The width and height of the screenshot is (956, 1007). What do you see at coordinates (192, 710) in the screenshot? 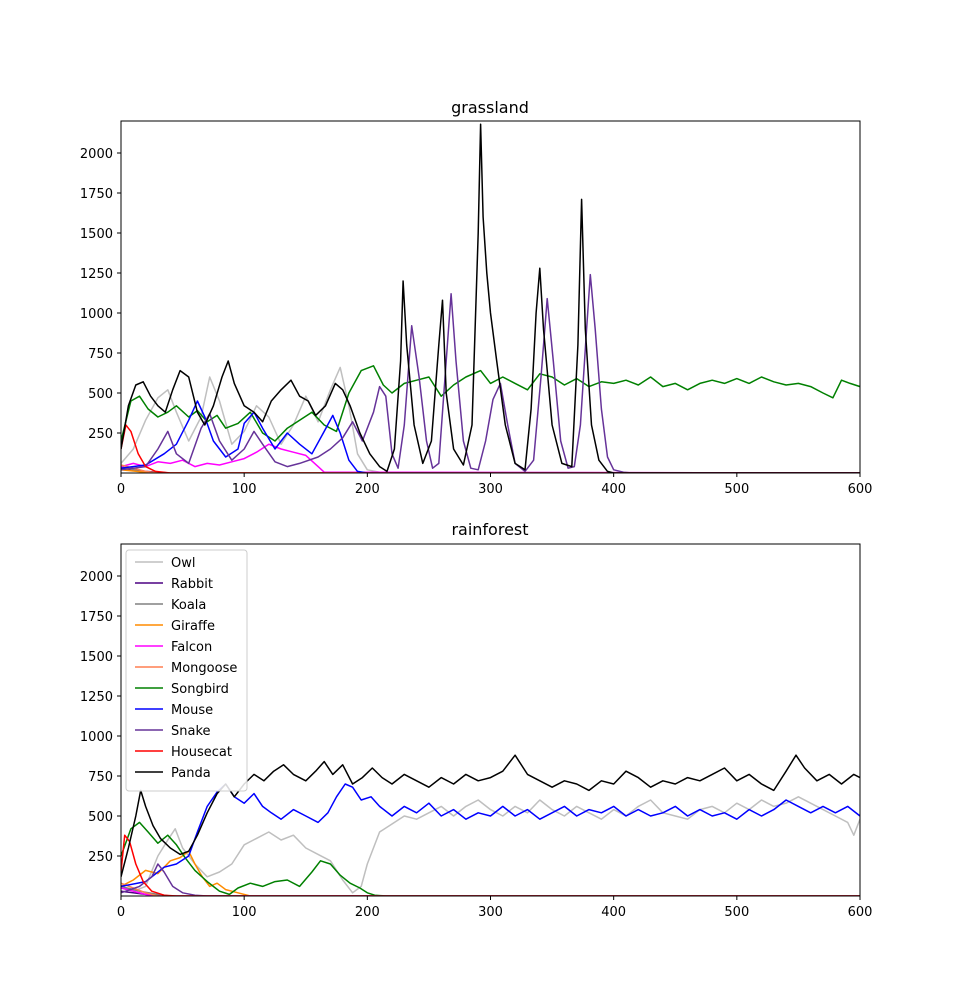
I see `legend-label: Mouse` at bounding box center [192, 710].